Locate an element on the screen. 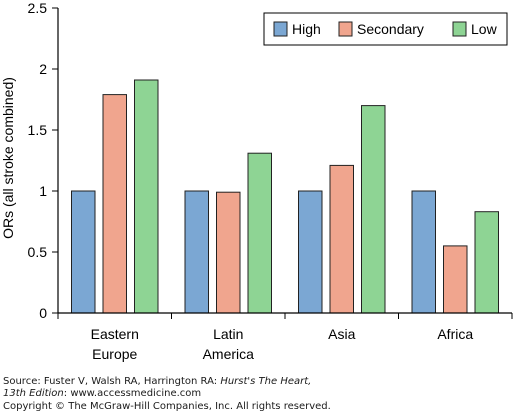  x-tick-label-line: Eastern is located at coordinates (115, 334).